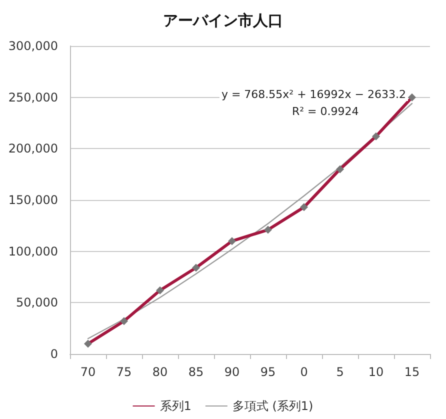  I want to click on x-tick-label: 0, so click(304, 372).